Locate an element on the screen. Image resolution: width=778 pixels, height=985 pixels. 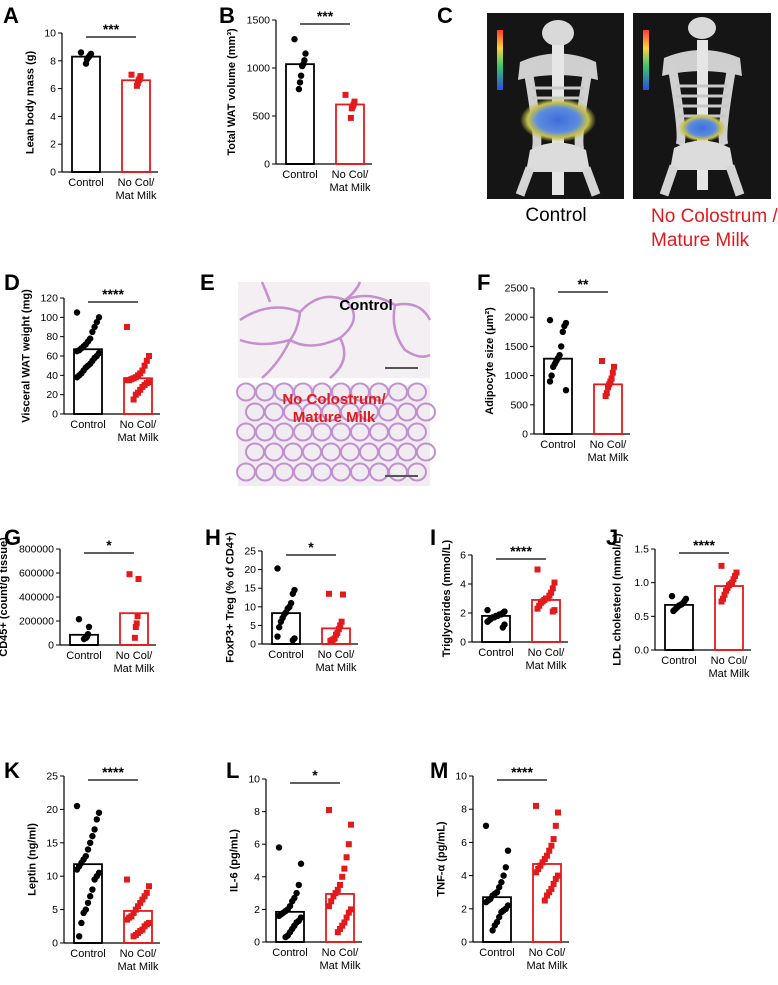
y-tick-label: 15 is located at coordinates (52, 843).